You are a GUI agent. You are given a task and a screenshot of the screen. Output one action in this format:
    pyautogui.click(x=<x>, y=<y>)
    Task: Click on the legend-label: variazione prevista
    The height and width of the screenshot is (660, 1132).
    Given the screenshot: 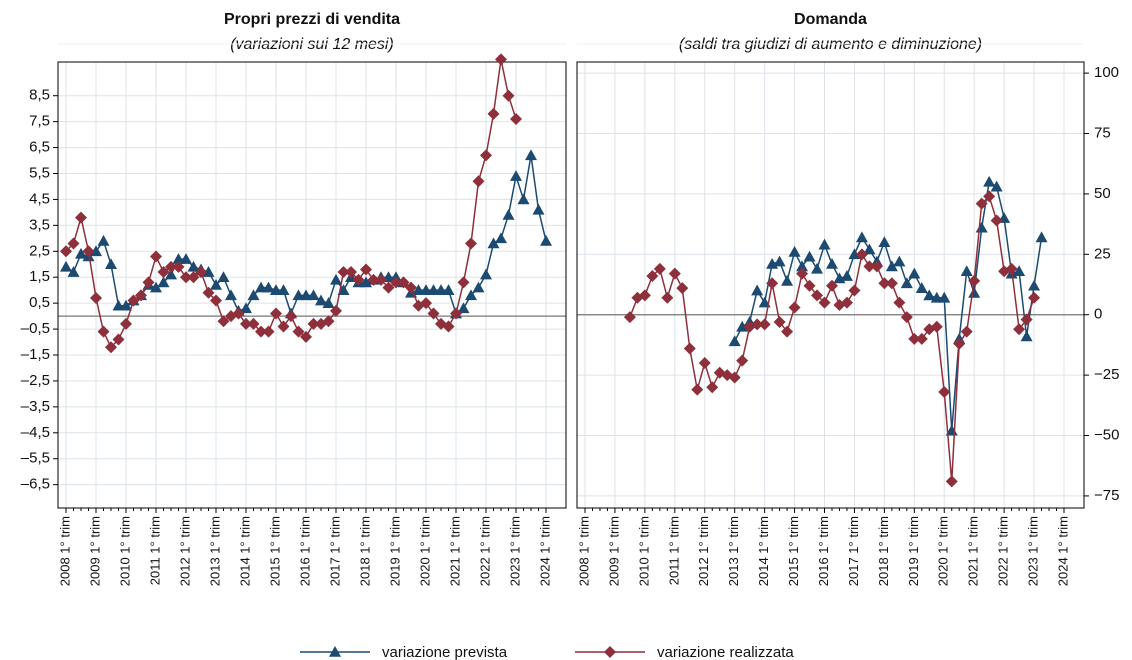 What is the action you would take?
    pyautogui.click(x=445, y=652)
    